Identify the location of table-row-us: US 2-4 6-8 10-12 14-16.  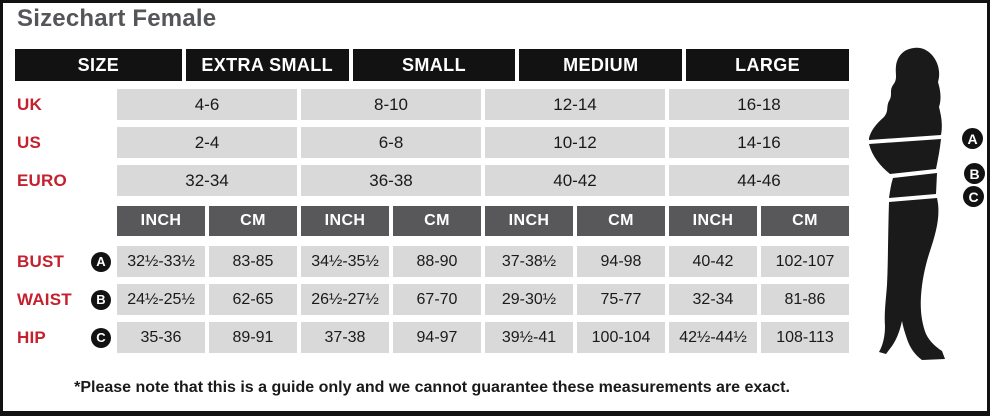
(432, 142).